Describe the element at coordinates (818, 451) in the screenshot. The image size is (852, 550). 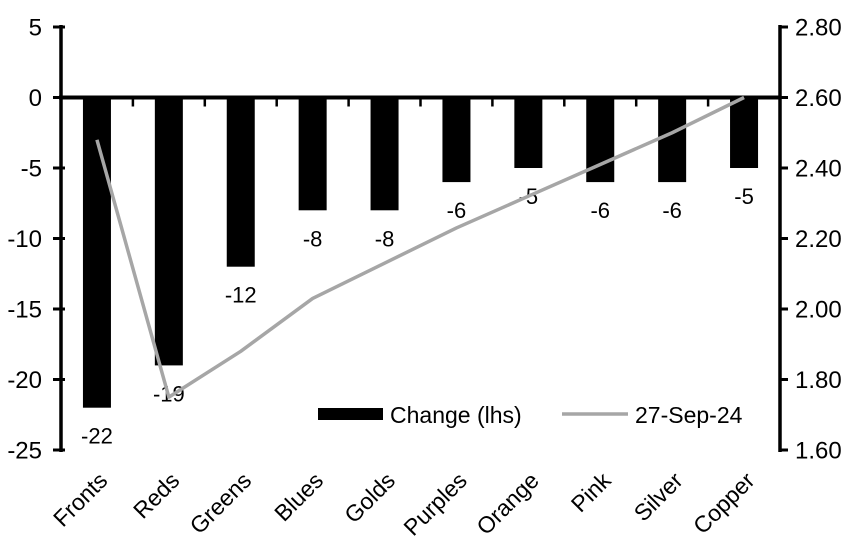
I see `right-axis-tick-label: 1.60` at that location.